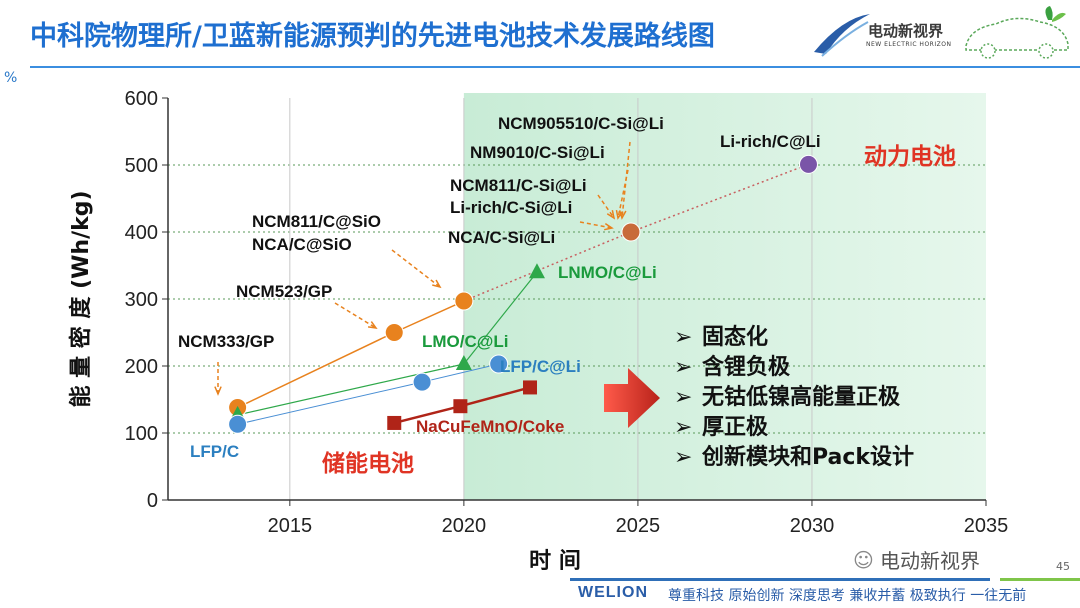 This screenshot has width=1080, height=608. Describe the element at coordinates (302, 244) in the screenshot. I see `label-nca-sio: NCA/C@SiO` at that location.